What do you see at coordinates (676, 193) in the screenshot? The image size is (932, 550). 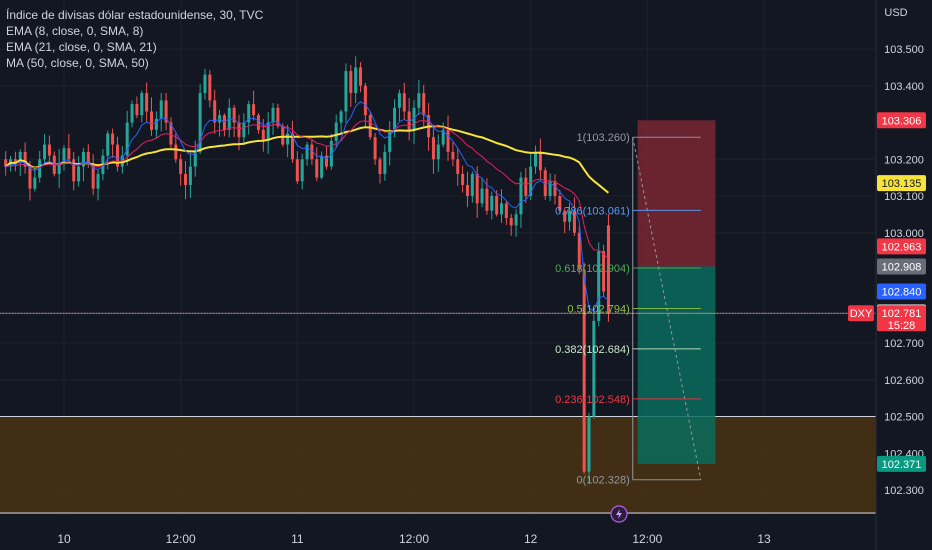 I see `position-stop-zone` at bounding box center [676, 193].